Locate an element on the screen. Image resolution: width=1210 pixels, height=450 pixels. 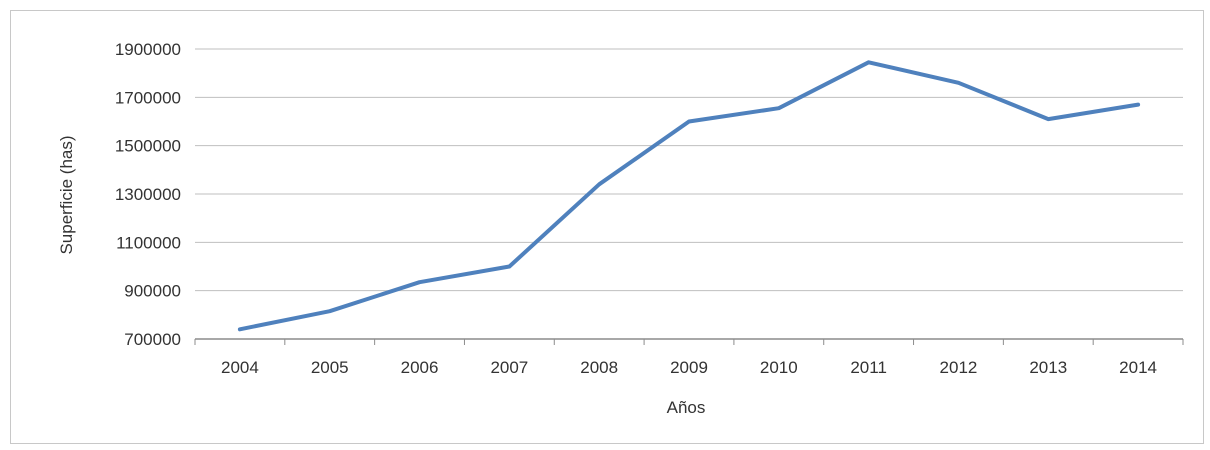
x-tick-label: 2004 is located at coordinates (240, 367).